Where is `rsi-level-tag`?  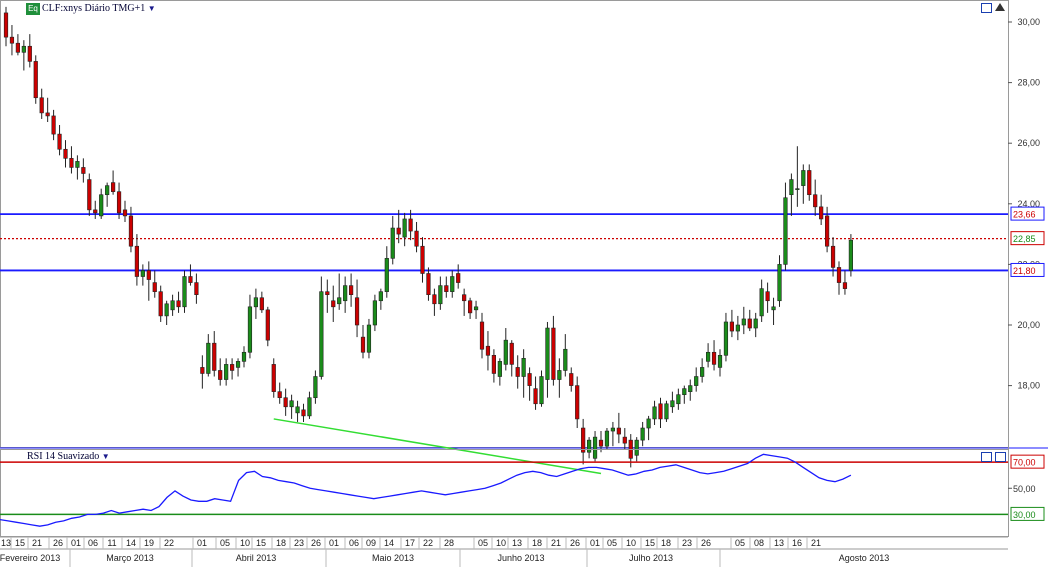 rsi-level-tag is located at coordinates (1027, 513).